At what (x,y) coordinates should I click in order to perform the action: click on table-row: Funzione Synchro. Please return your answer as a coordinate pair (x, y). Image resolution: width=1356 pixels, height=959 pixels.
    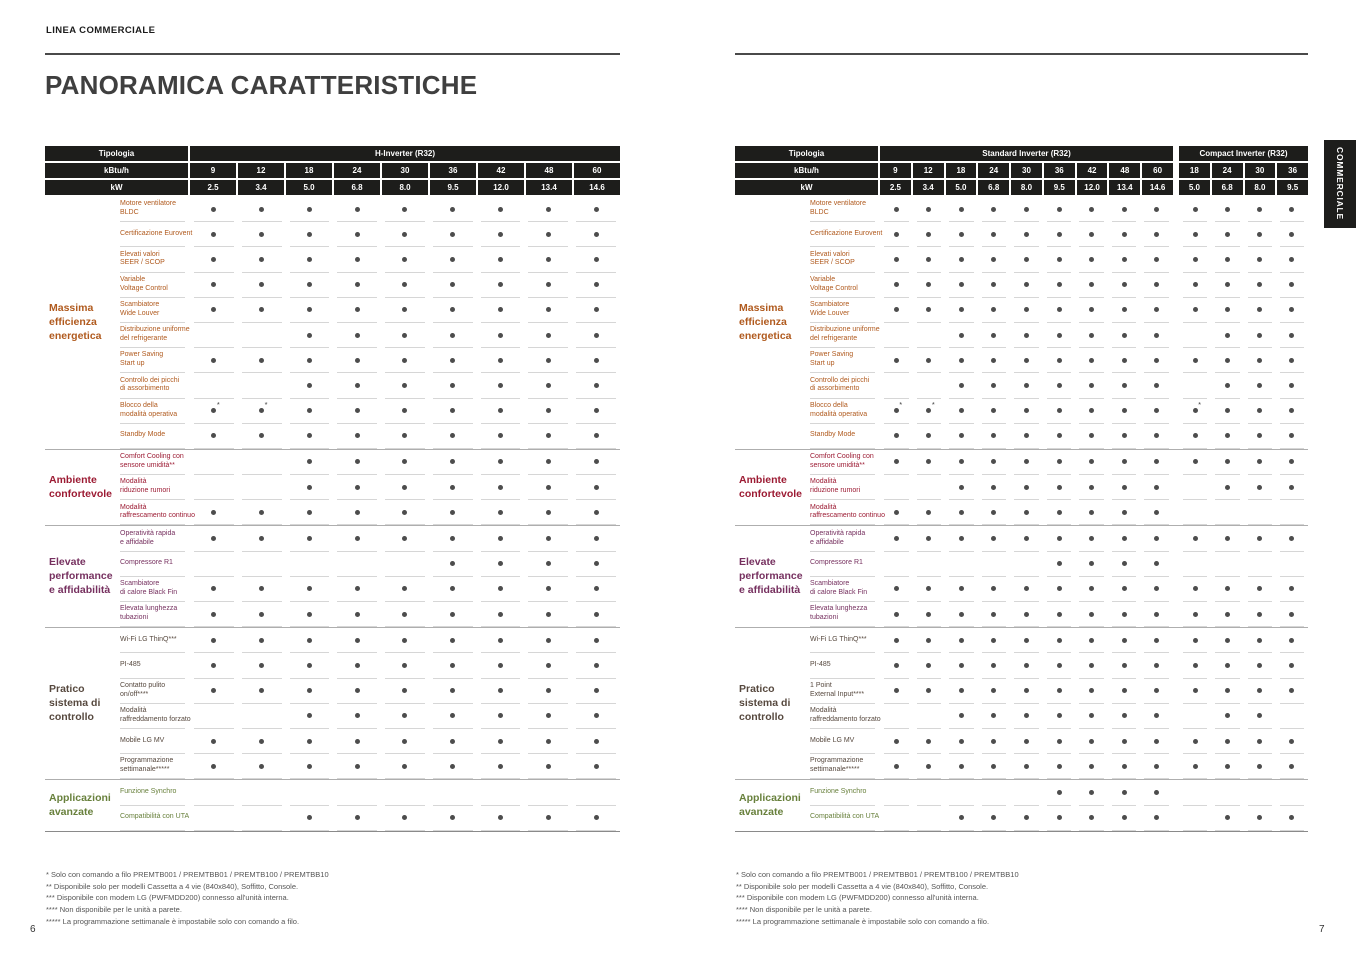
    Looking at the image, I should click on (370, 793).